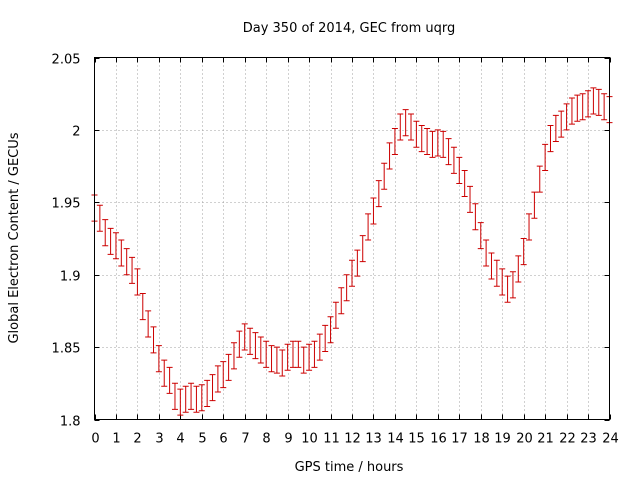 The width and height of the screenshot is (640, 480). I want to click on chart-title: Day 350 of 2014, GEC from uqrg, so click(349, 28).